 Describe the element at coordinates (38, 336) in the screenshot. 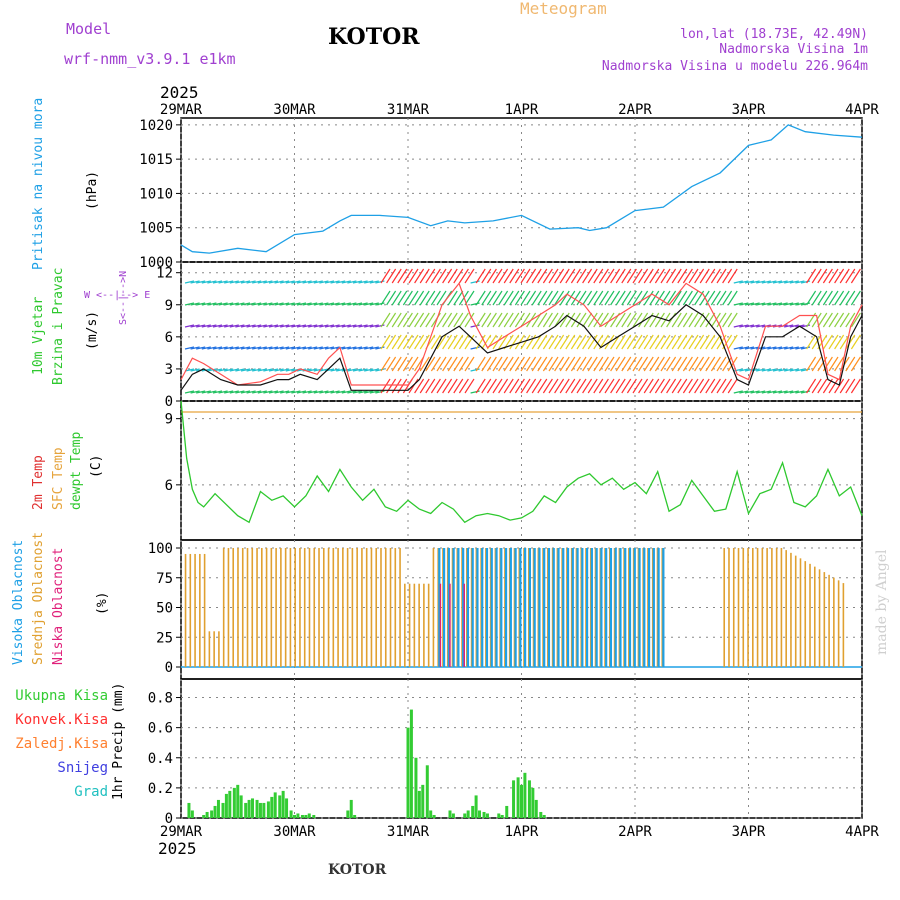

I see `wind-ylabel1: 10m Vjetar` at that location.